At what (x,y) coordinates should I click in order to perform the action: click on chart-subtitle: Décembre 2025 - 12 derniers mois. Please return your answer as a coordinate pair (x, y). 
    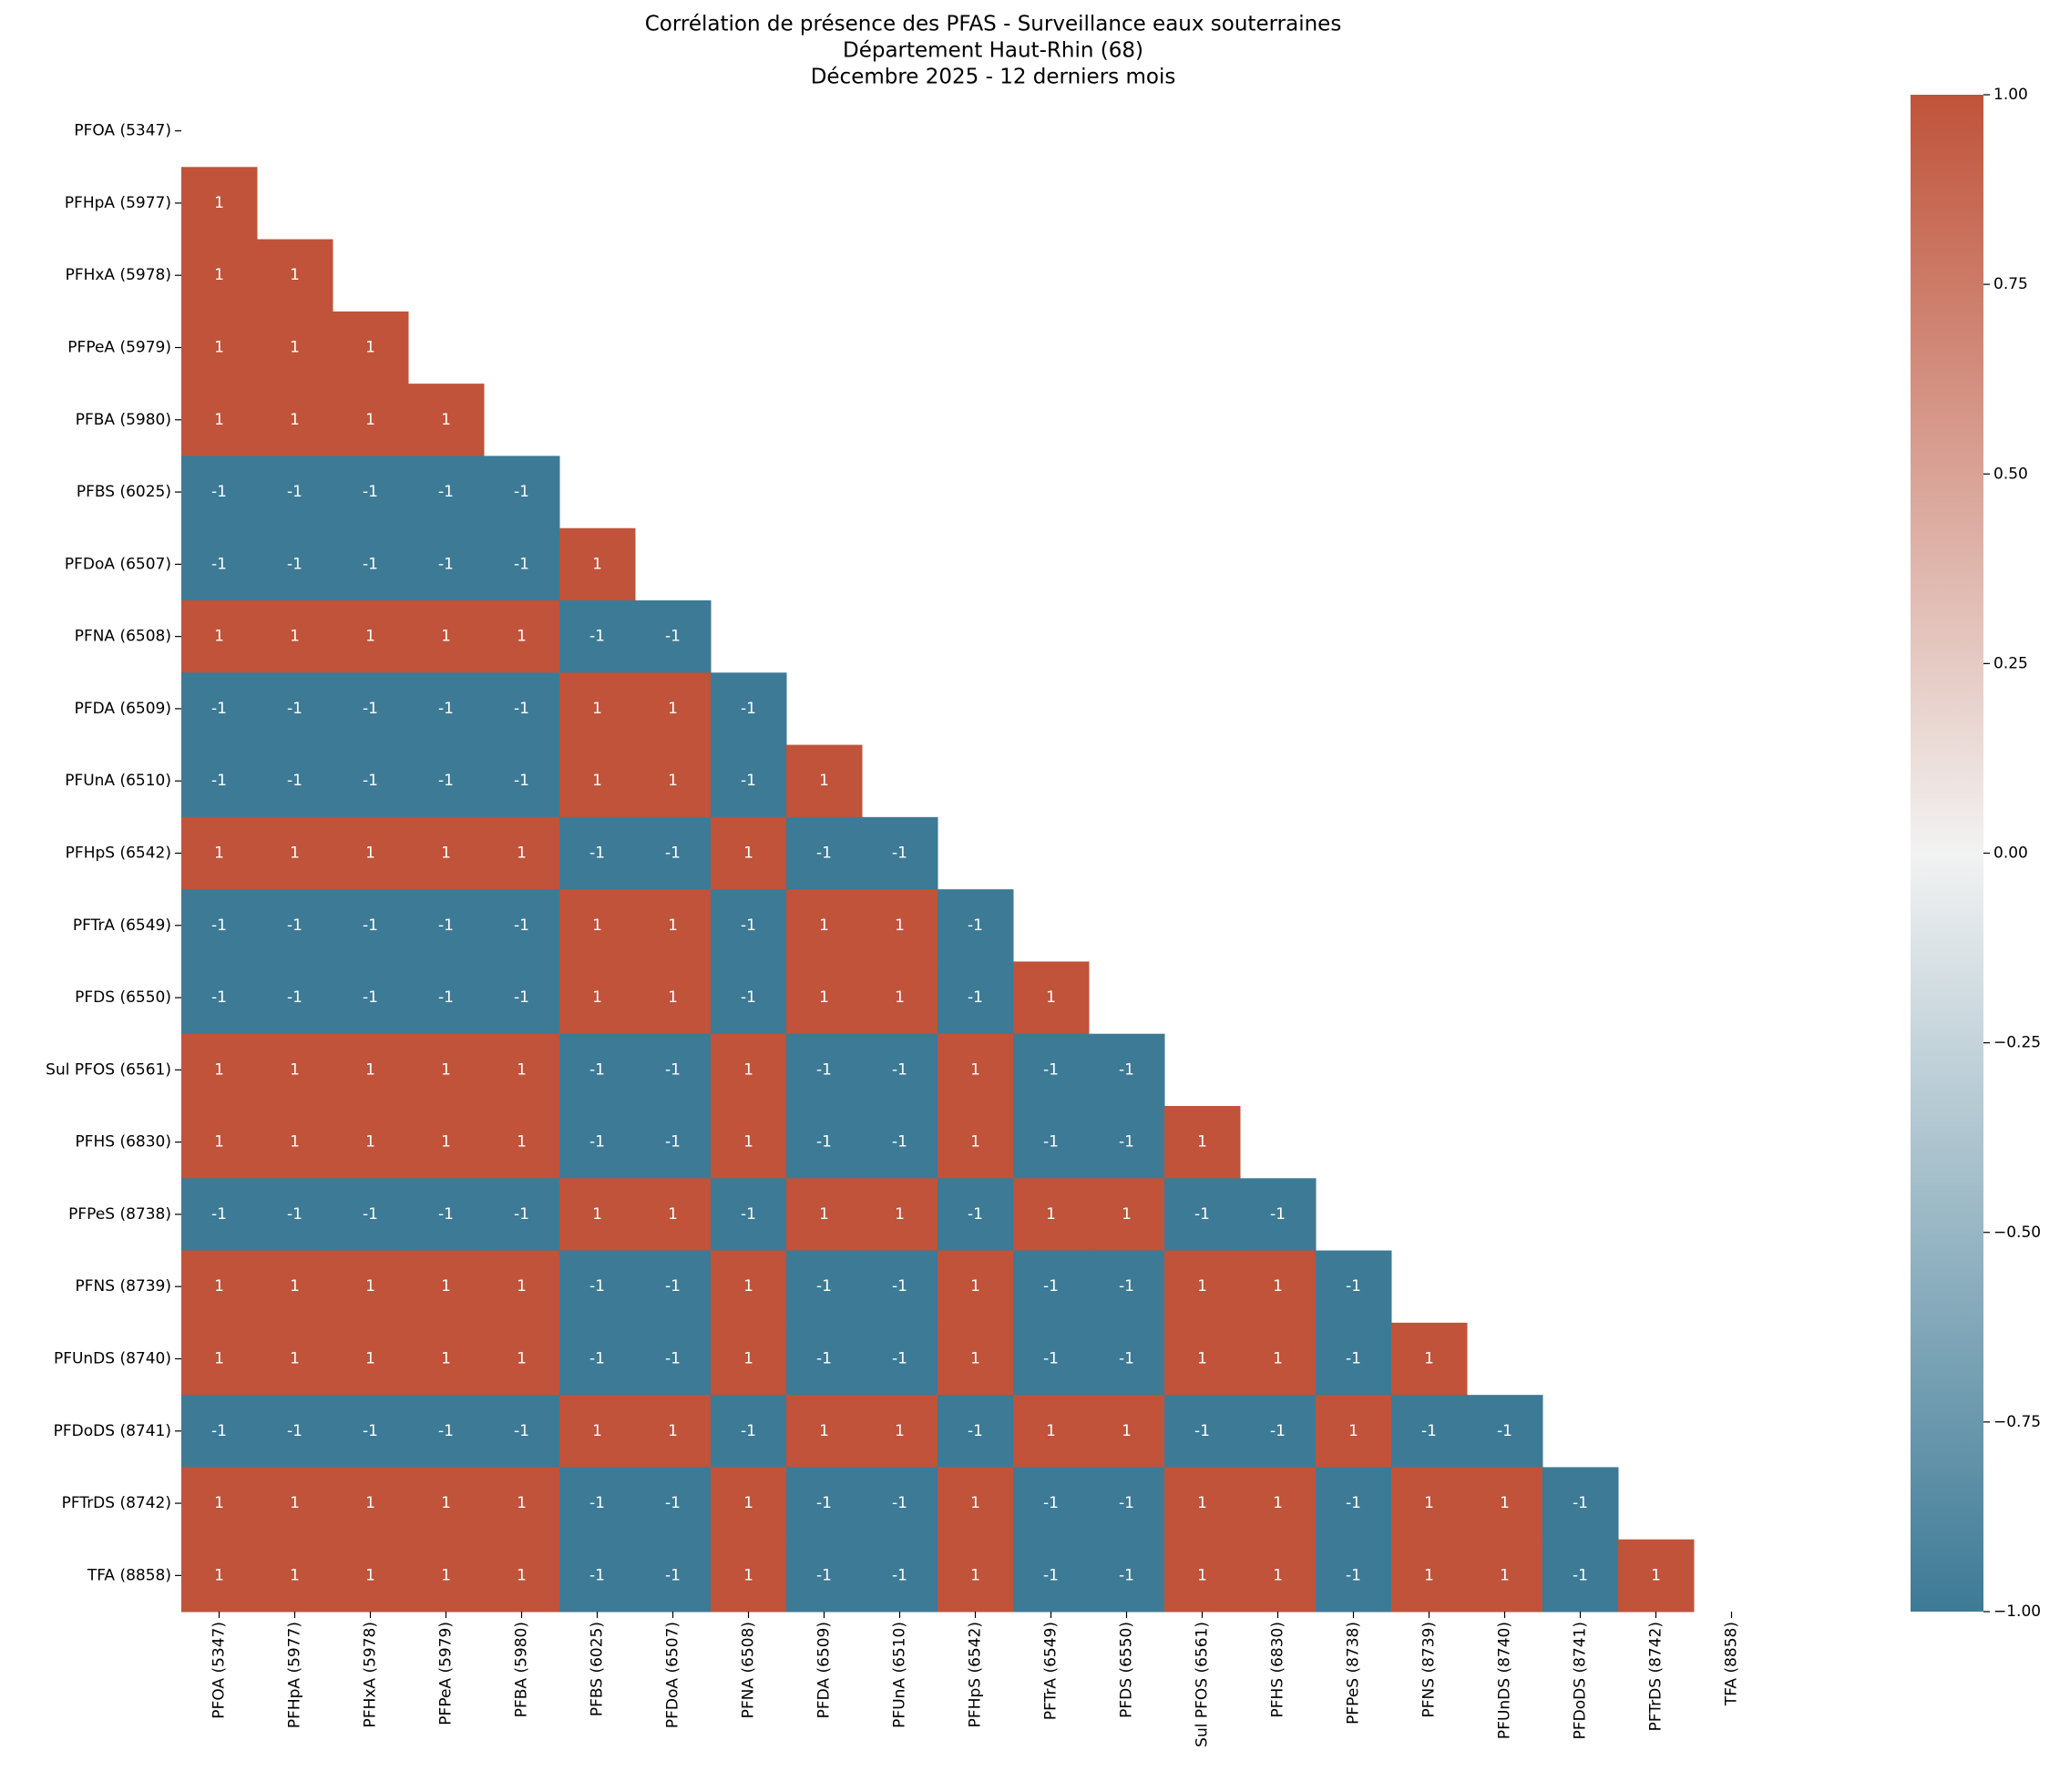
    Looking at the image, I should click on (993, 77).